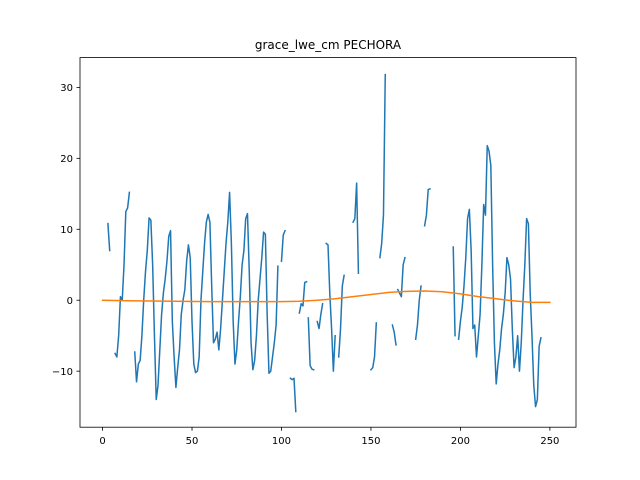  What do you see at coordinates (62, 372) in the screenshot?
I see `y-tick-label: −10` at bounding box center [62, 372].